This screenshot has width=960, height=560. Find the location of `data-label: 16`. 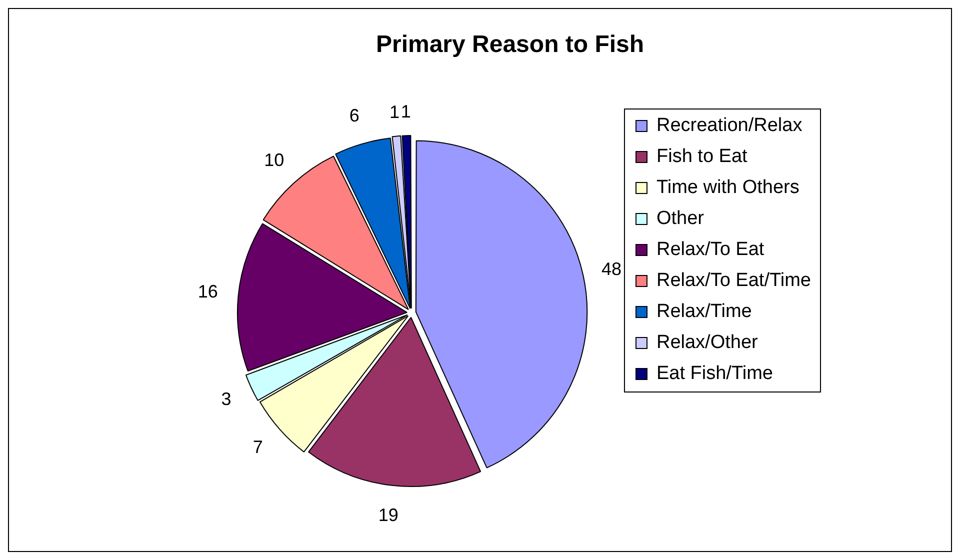

data-label: 16 is located at coordinates (208, 292).